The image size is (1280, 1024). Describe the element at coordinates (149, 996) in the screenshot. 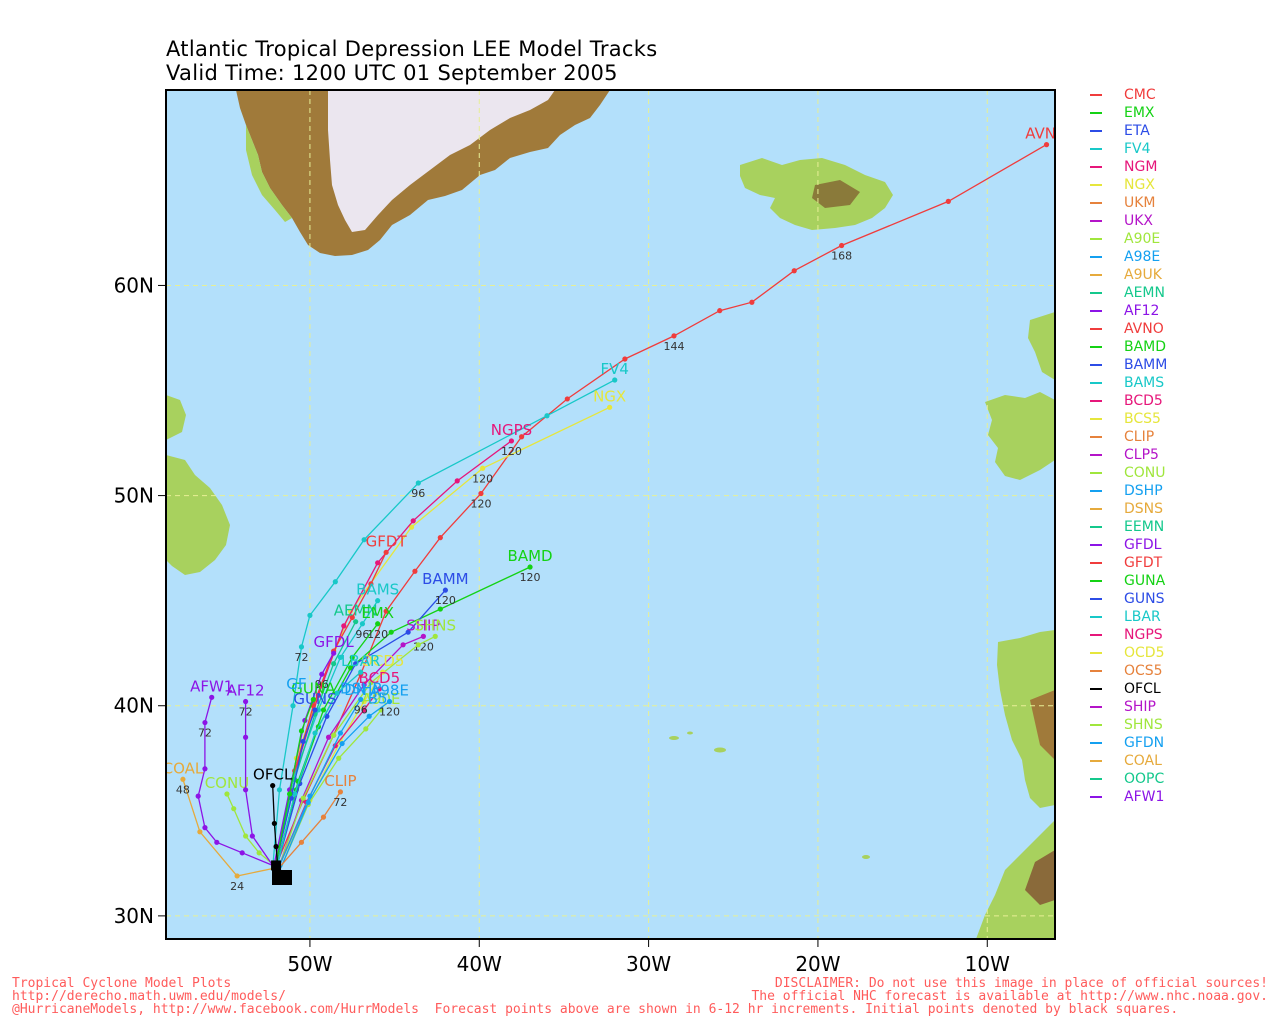

I see `footer-link: http://derecho.math.uwm.edu/models/` at that location.